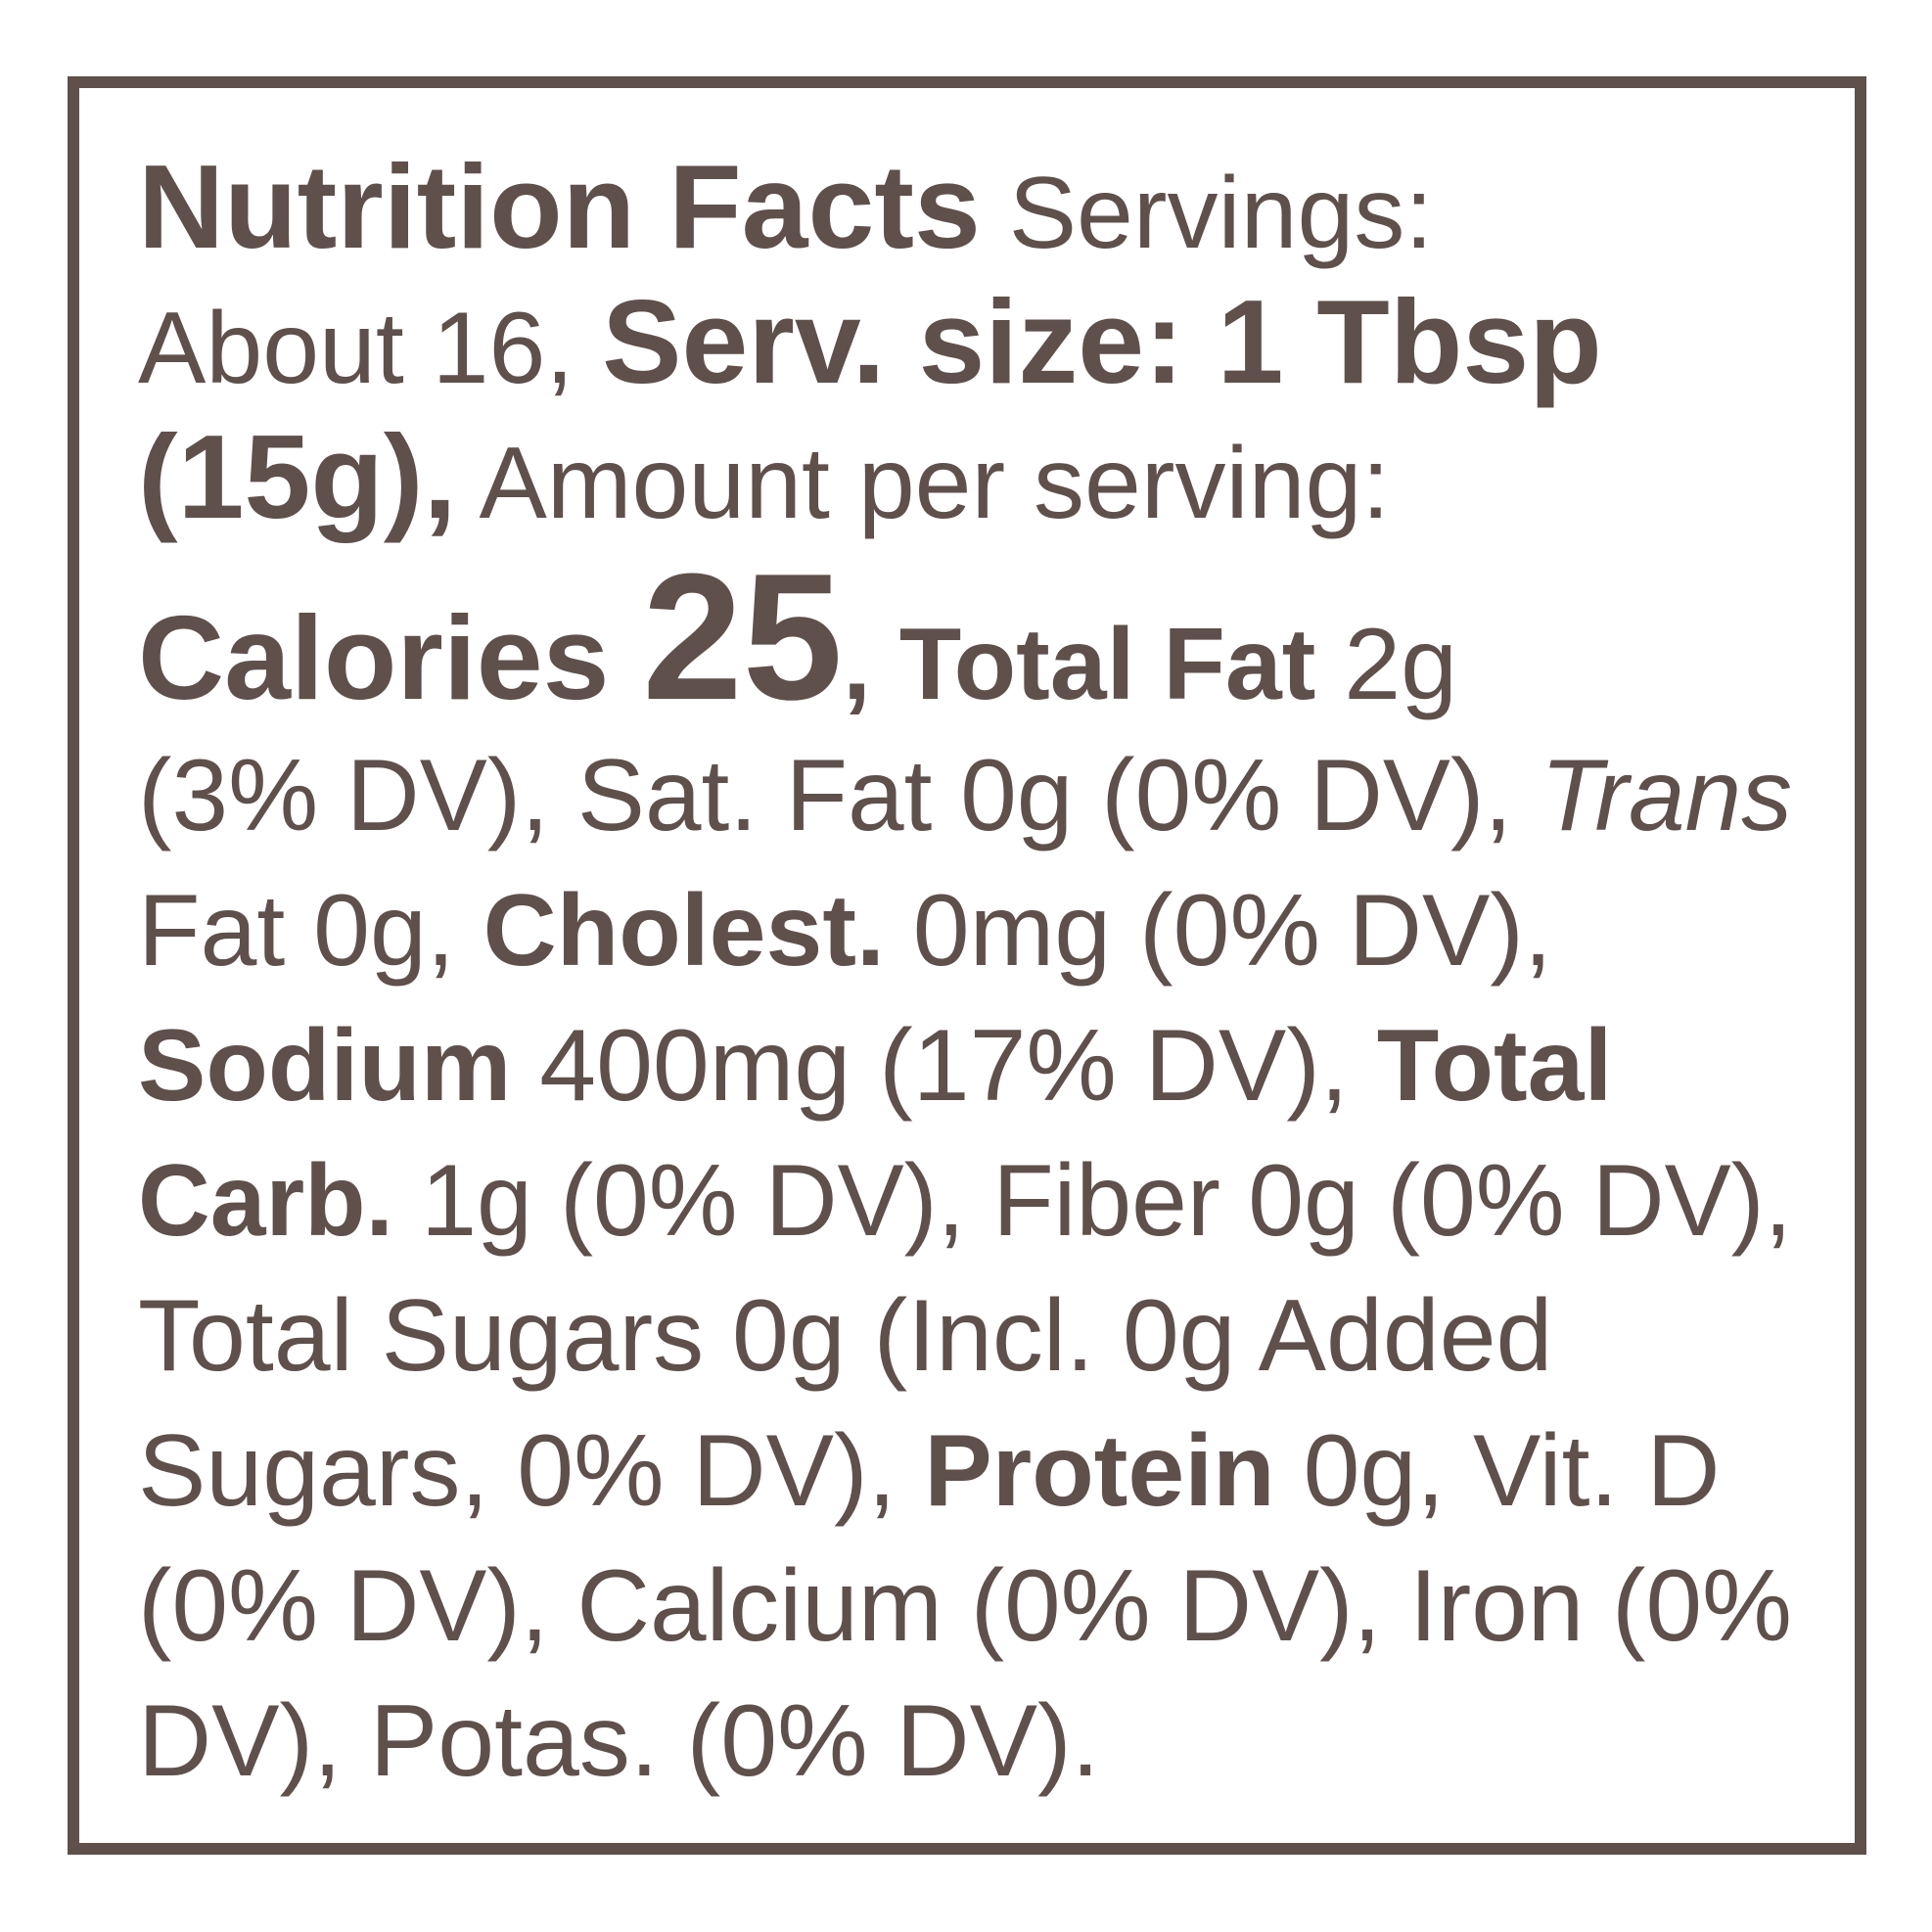 This screenshot has width=1932, height=1932. I want to click on text-segment: Calories, so click(390, 657).